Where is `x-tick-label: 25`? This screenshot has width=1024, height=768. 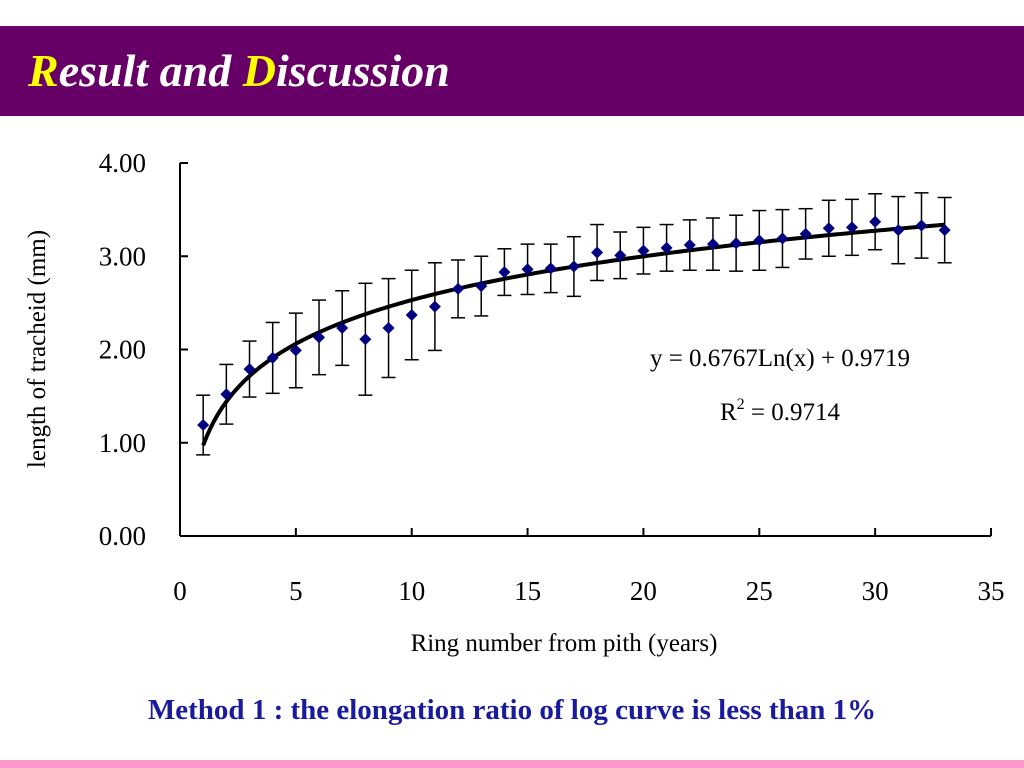 x-tick-label: 25 is located at coordinates (759, 591).